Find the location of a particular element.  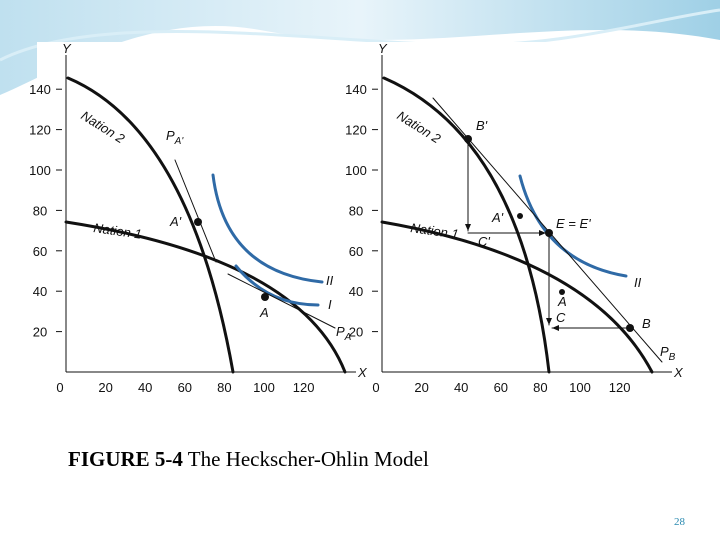

point-label: PB is located at coordinates (668, 353).